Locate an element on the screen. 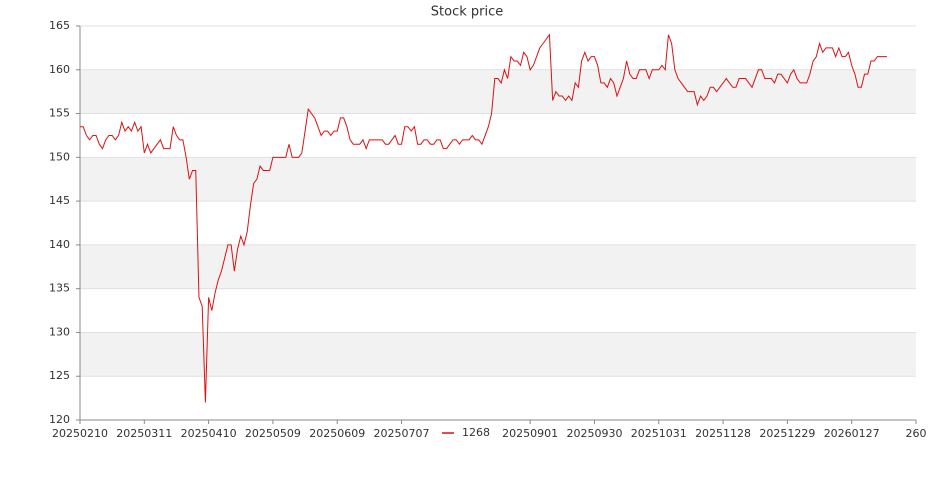 The height and width of the screenshot is (500, 935). x-tick-label: 20250311 is located at coordinates (144, 433).